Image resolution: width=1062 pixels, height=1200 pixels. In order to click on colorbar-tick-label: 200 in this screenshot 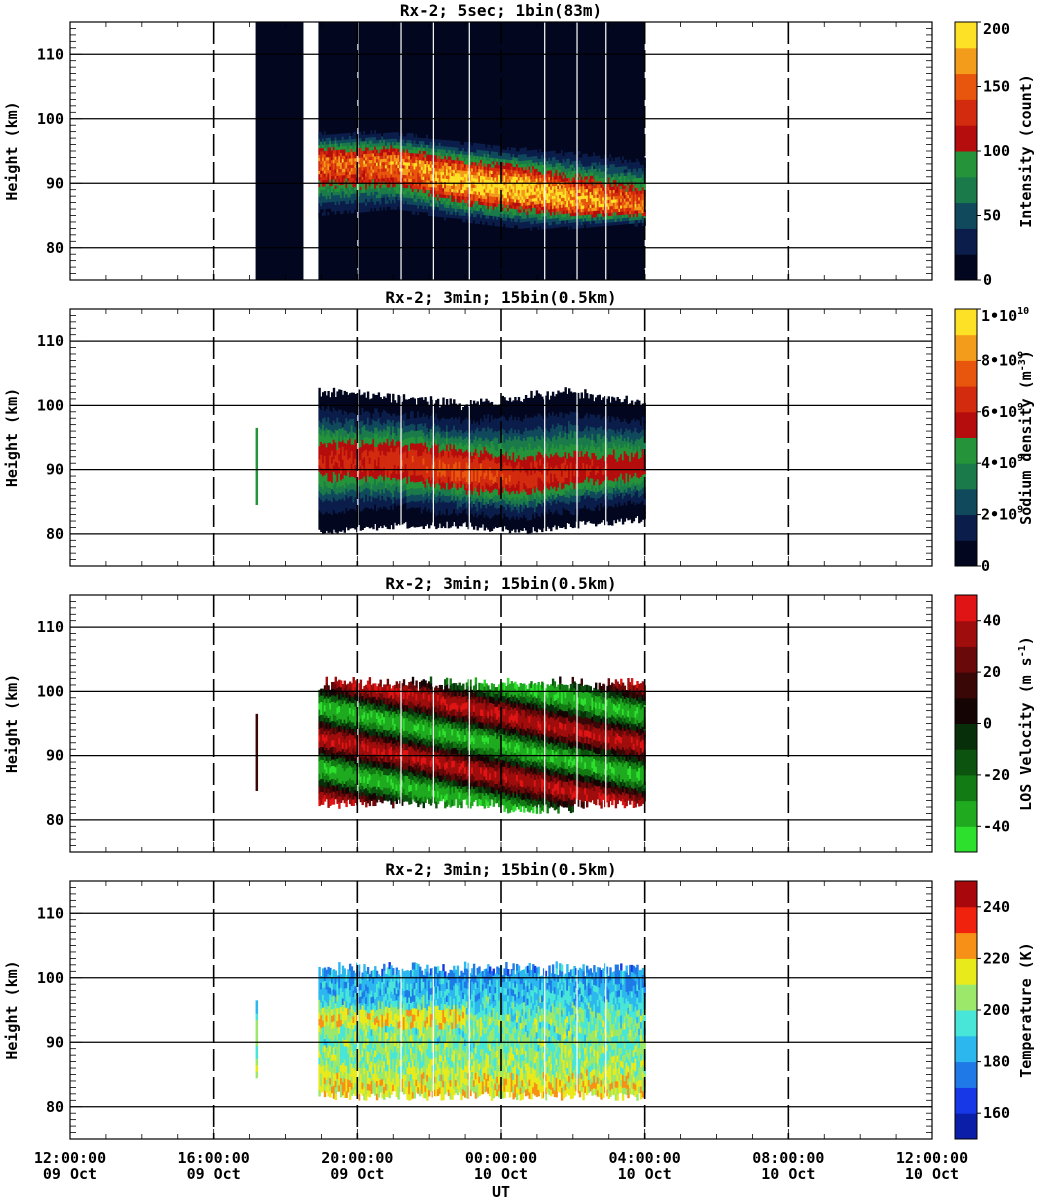, I will do `click(996, 29)`.